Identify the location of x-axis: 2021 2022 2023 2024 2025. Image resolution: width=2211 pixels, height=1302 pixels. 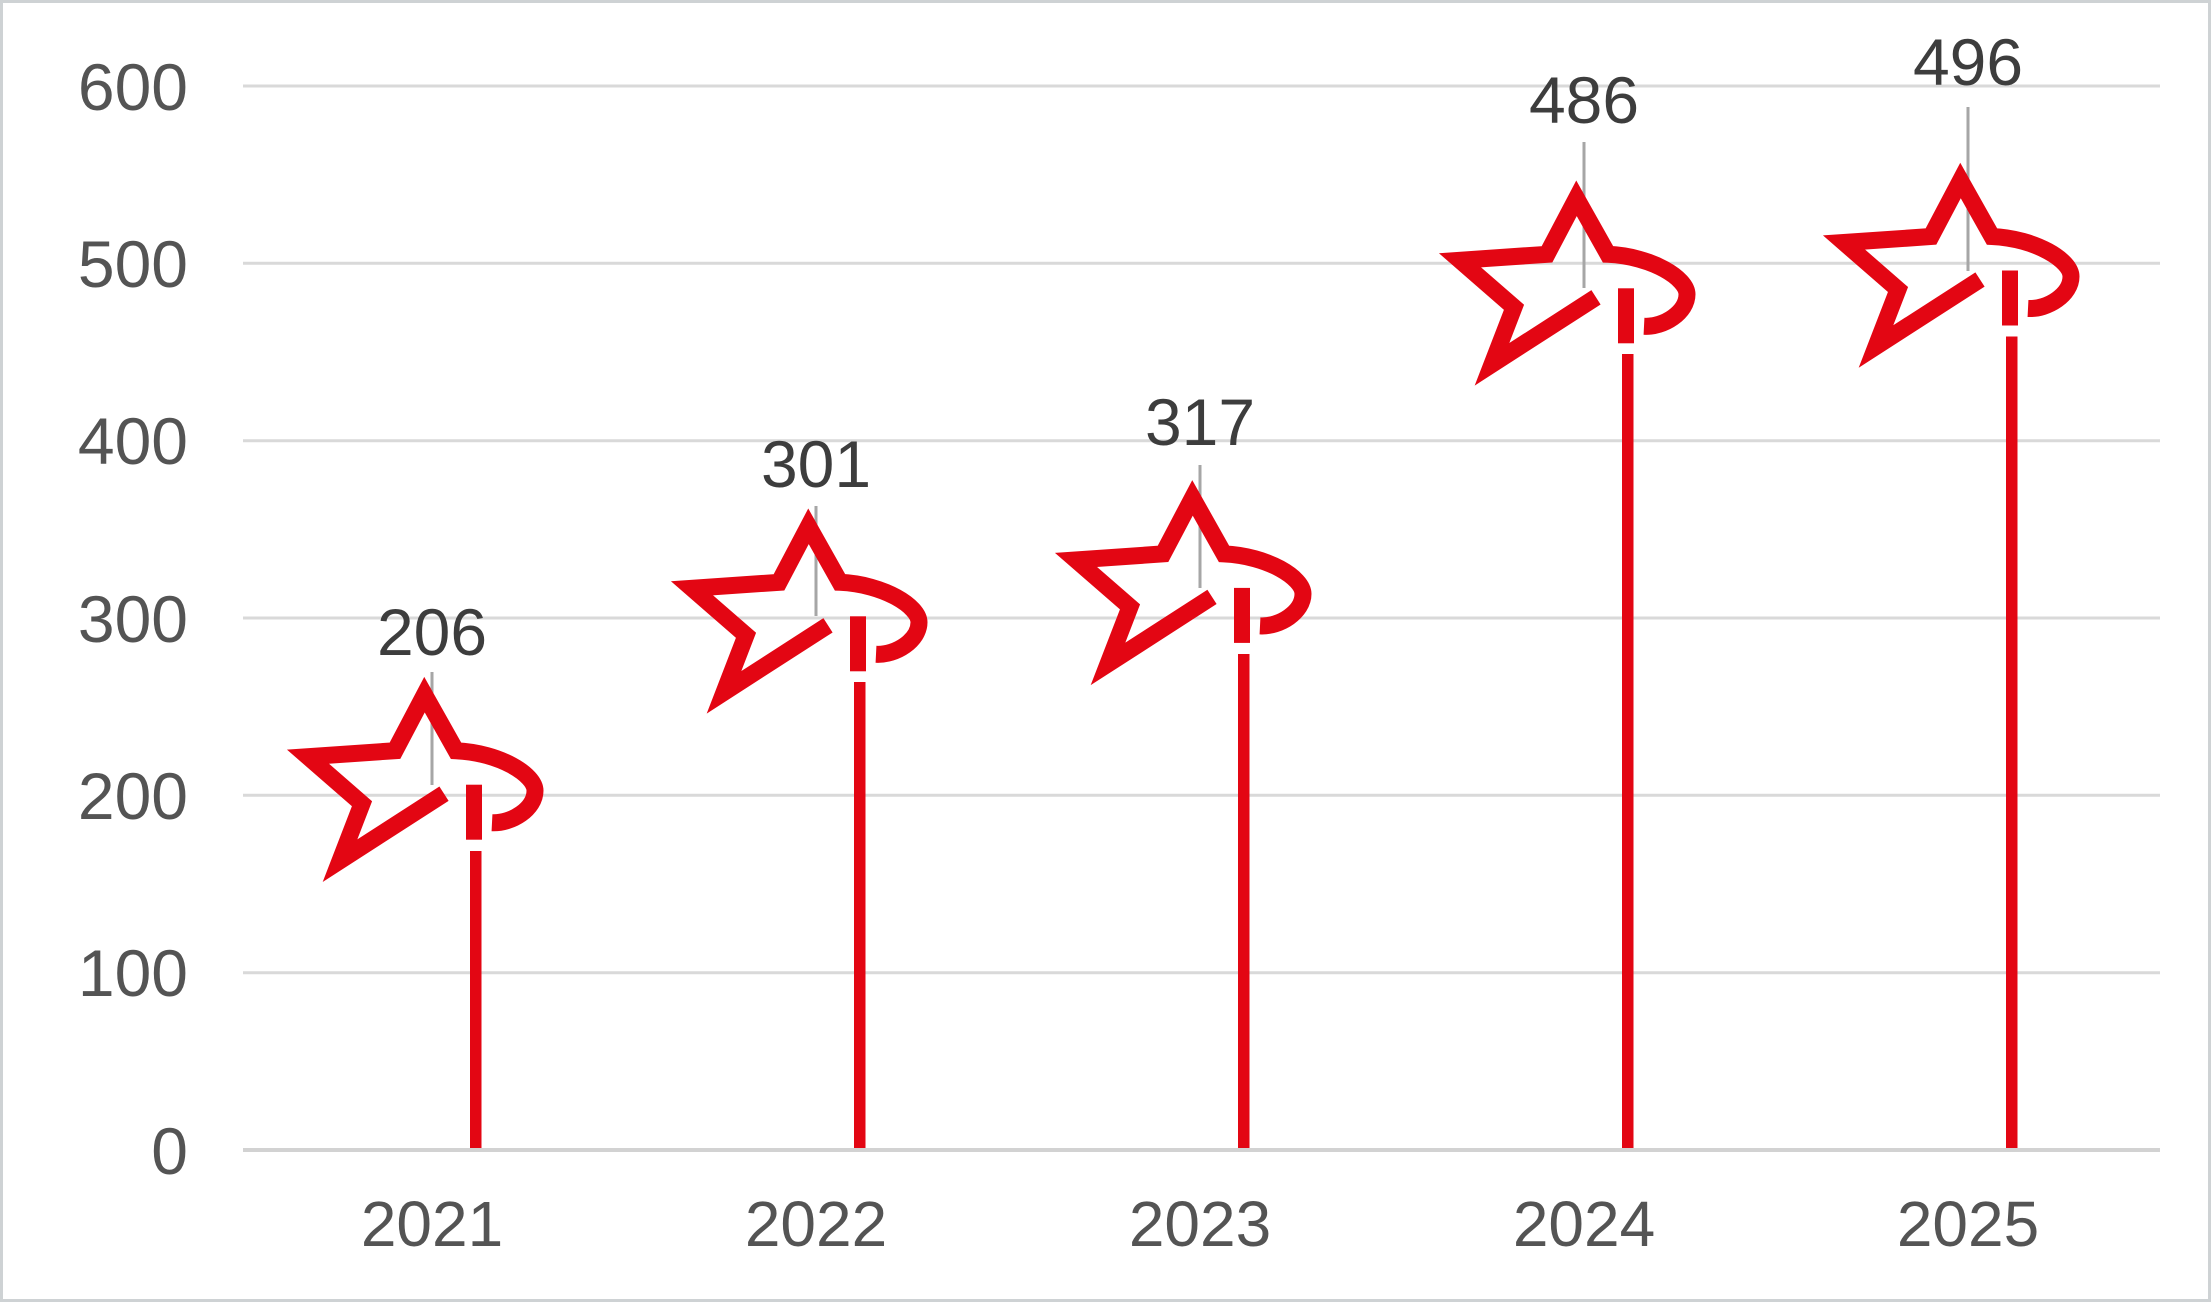
(1200, 1224).